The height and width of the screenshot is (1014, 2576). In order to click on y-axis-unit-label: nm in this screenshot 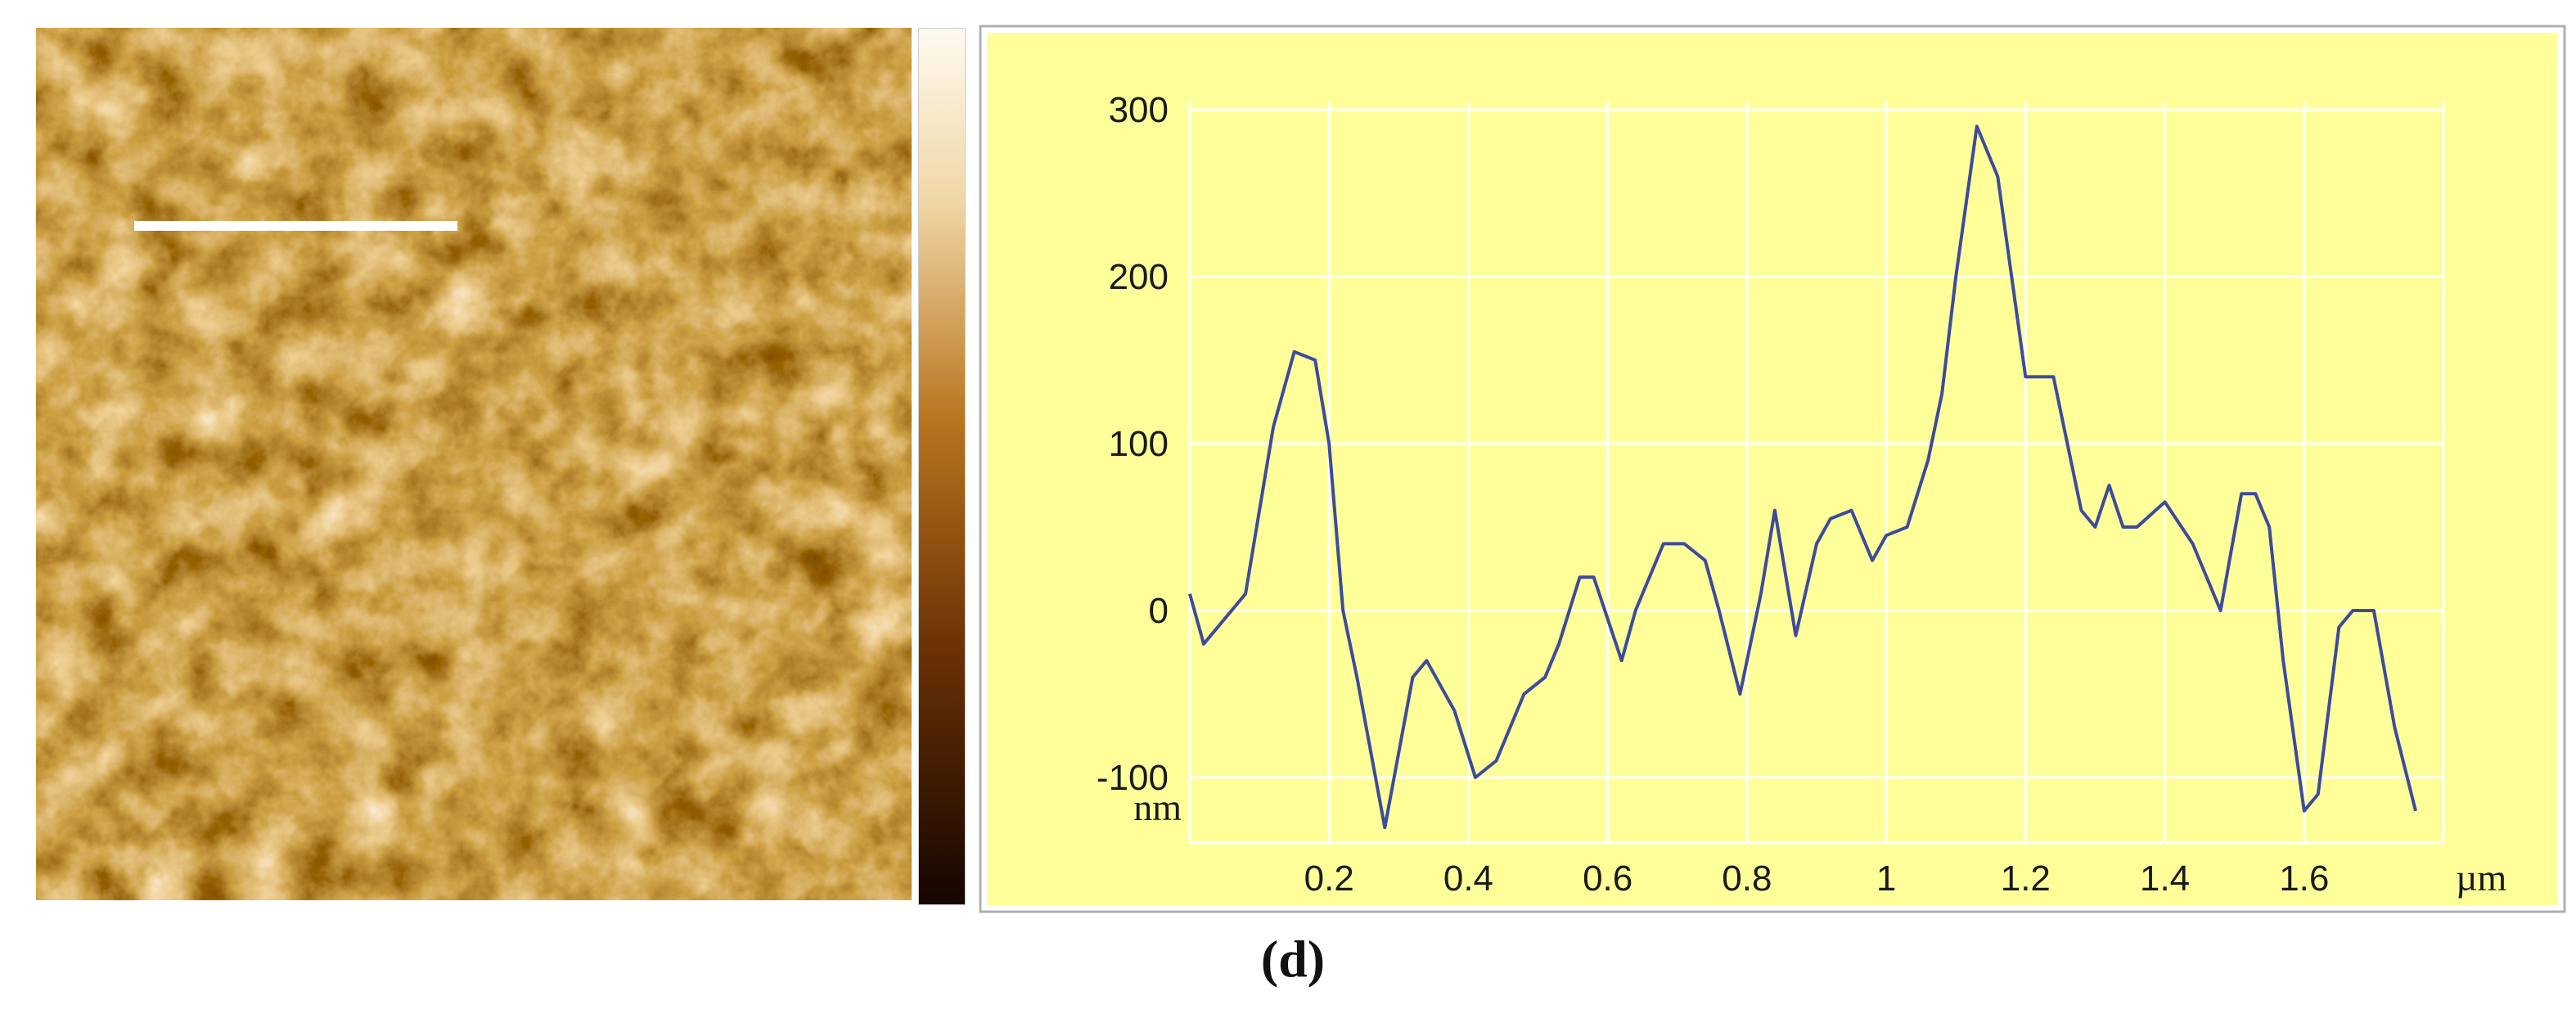, I will do `click(1158, 807)`.